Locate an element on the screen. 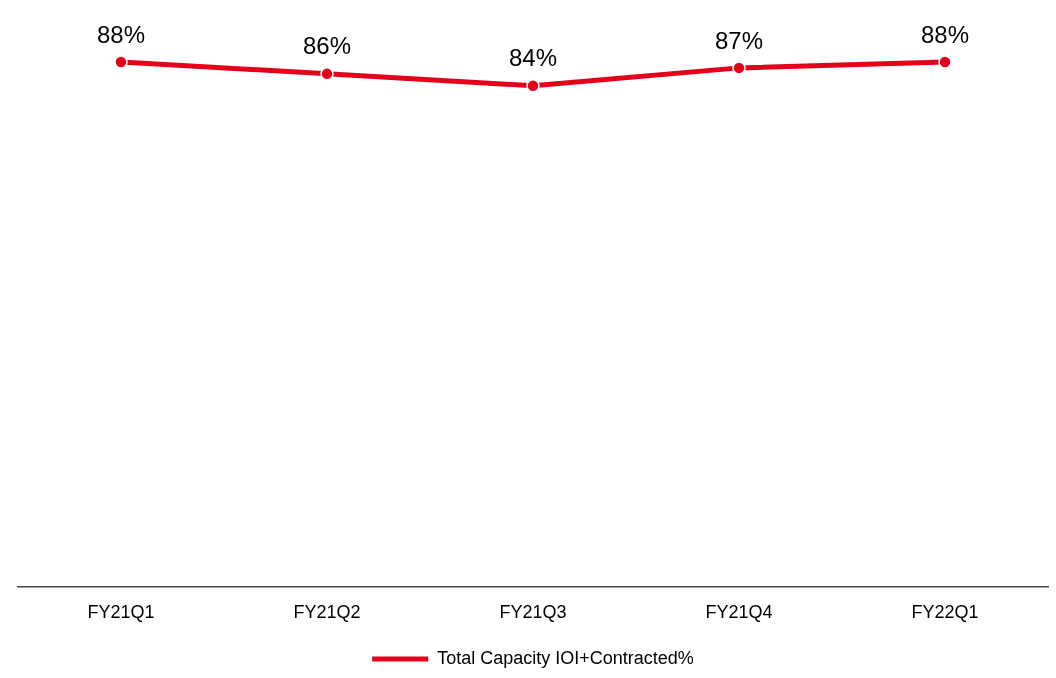  x-tick-label: FY22Q1 is located at coordinates (945, 612).